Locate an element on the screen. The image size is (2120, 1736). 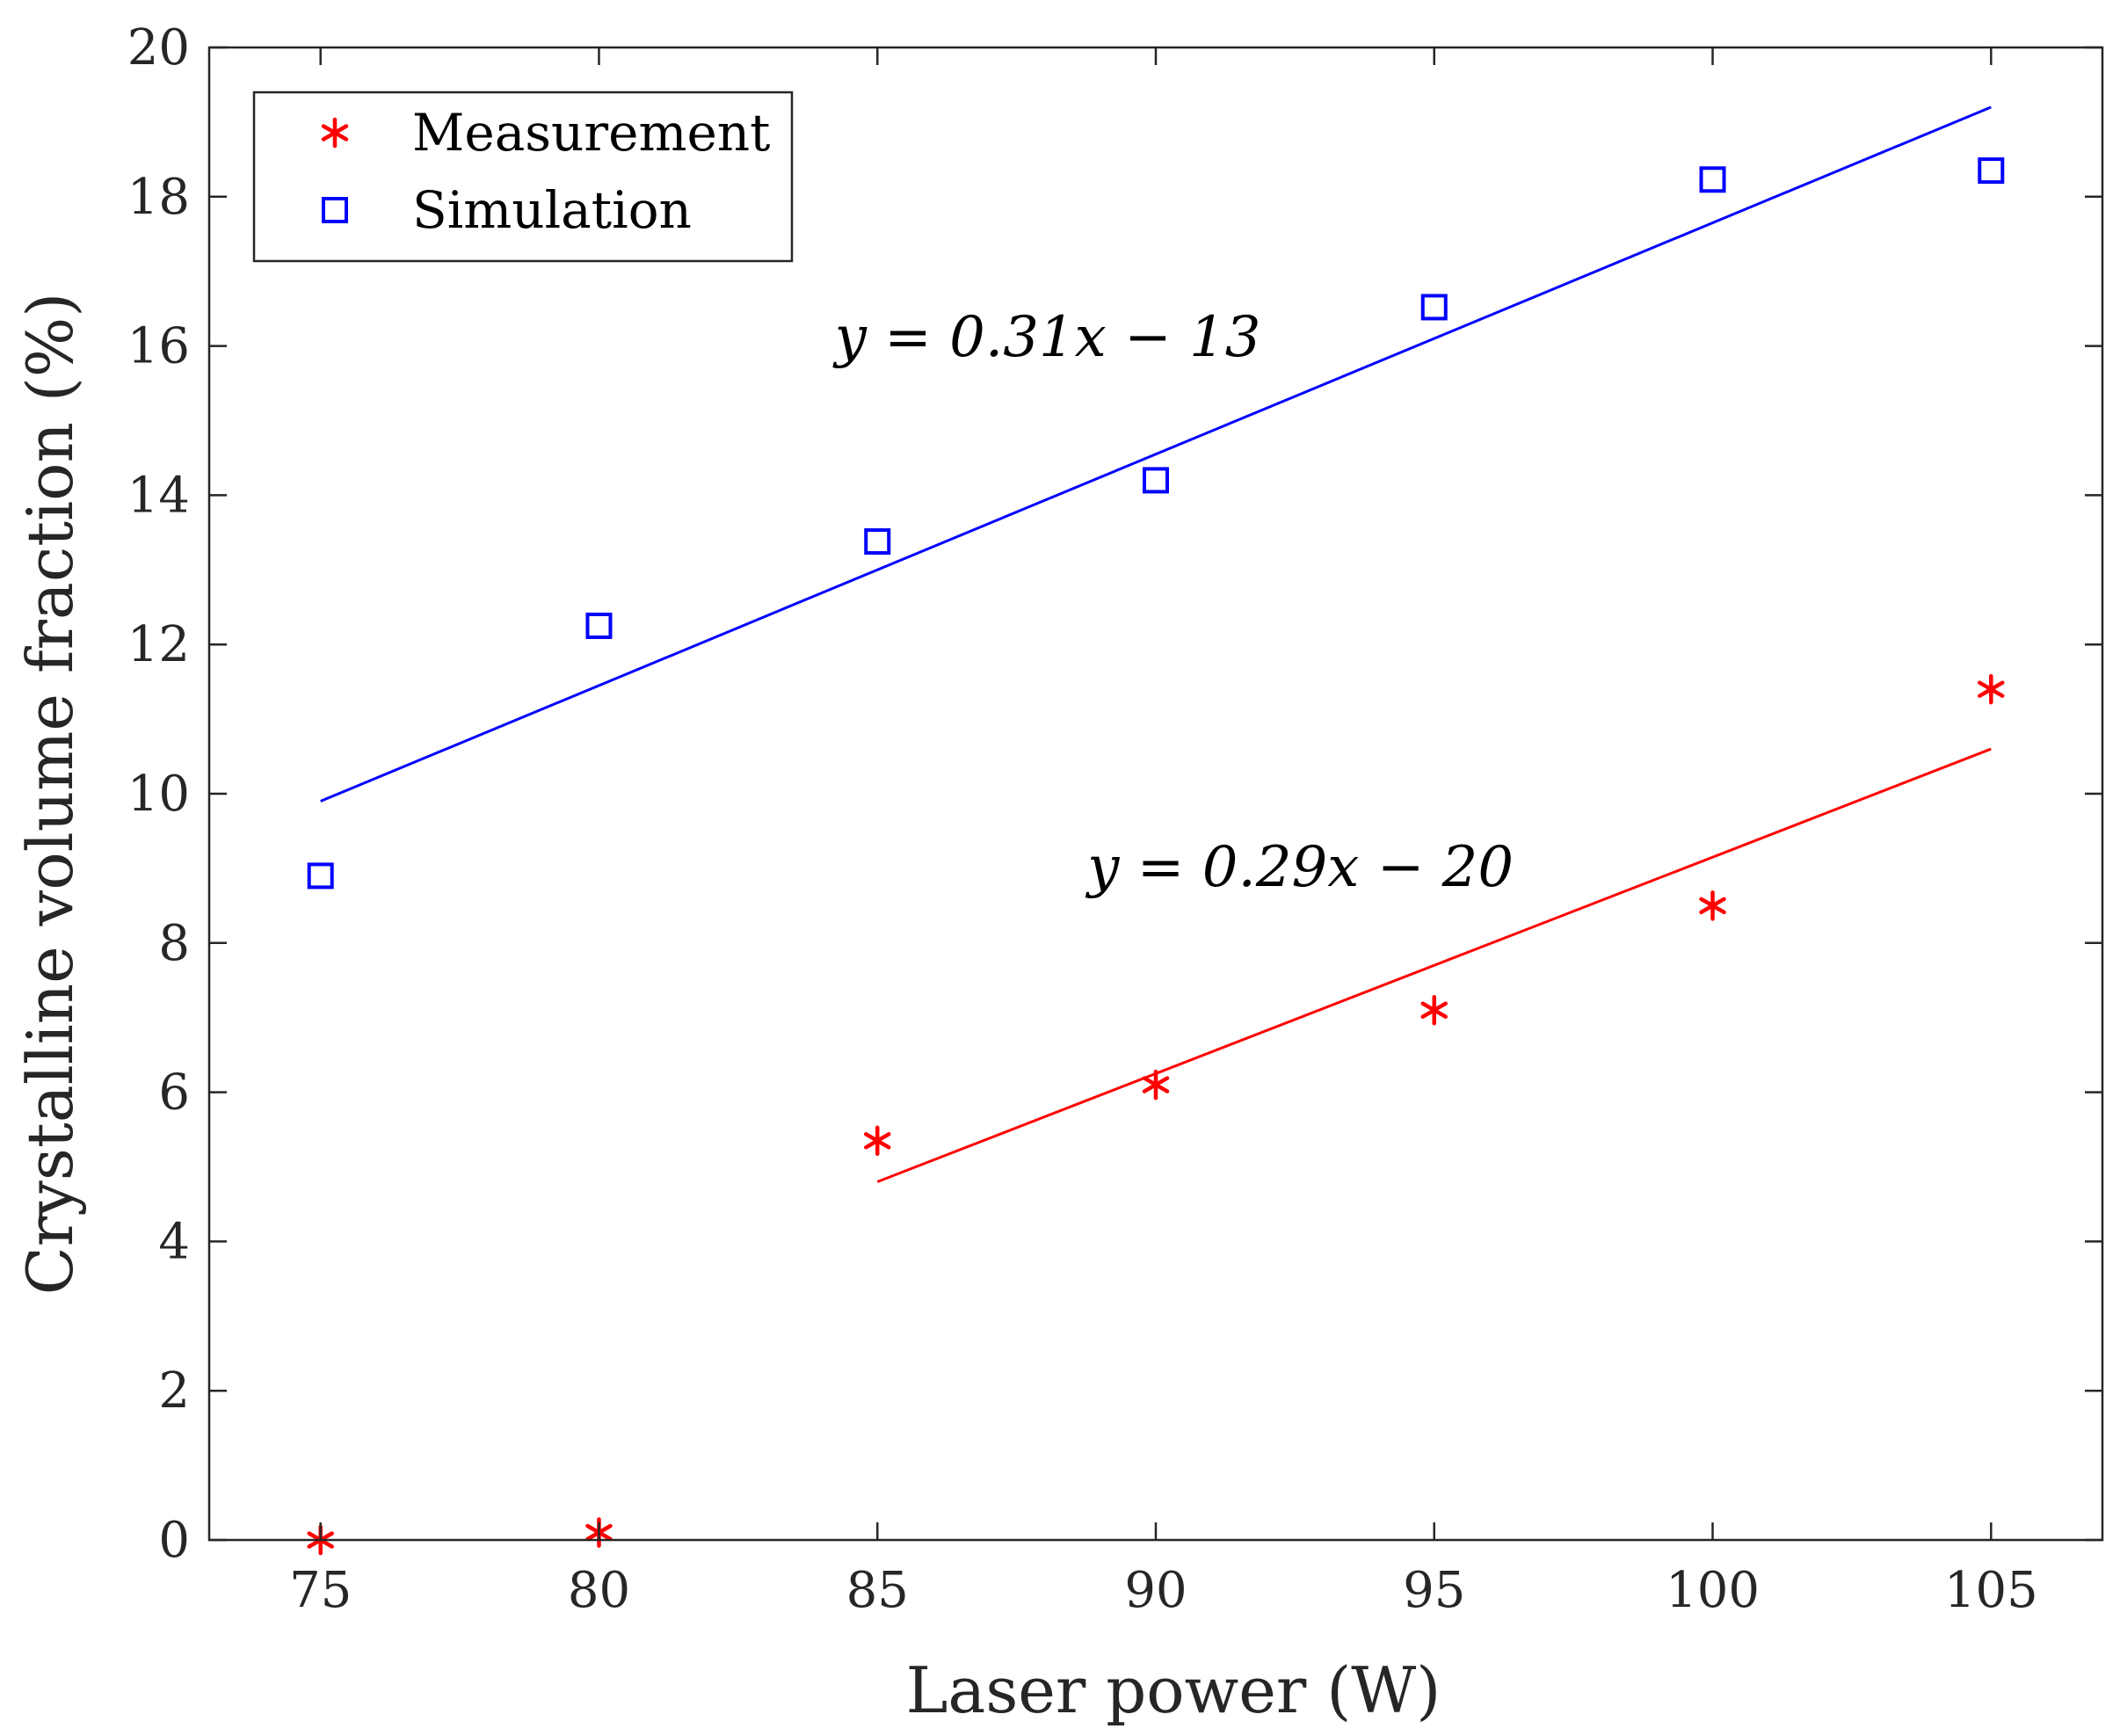
fit-equation-simulation: y = 0.31x − 13 is located at coordinates (1046, 337).